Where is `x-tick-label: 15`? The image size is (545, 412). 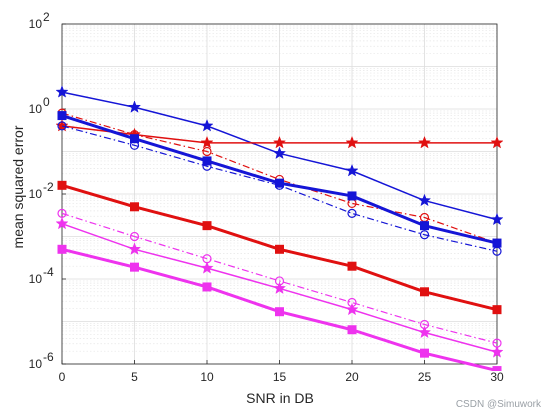 x-tick-label: 15 is located at coordinates (280, 377).